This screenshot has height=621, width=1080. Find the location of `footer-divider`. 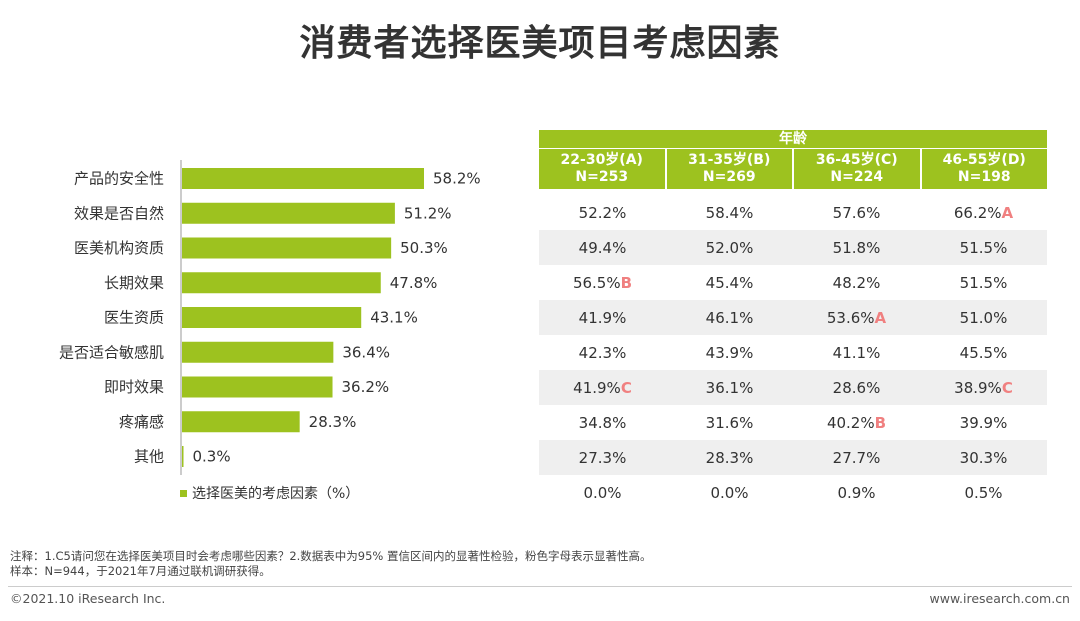

footer-divider is located at coordinates (540, 586).